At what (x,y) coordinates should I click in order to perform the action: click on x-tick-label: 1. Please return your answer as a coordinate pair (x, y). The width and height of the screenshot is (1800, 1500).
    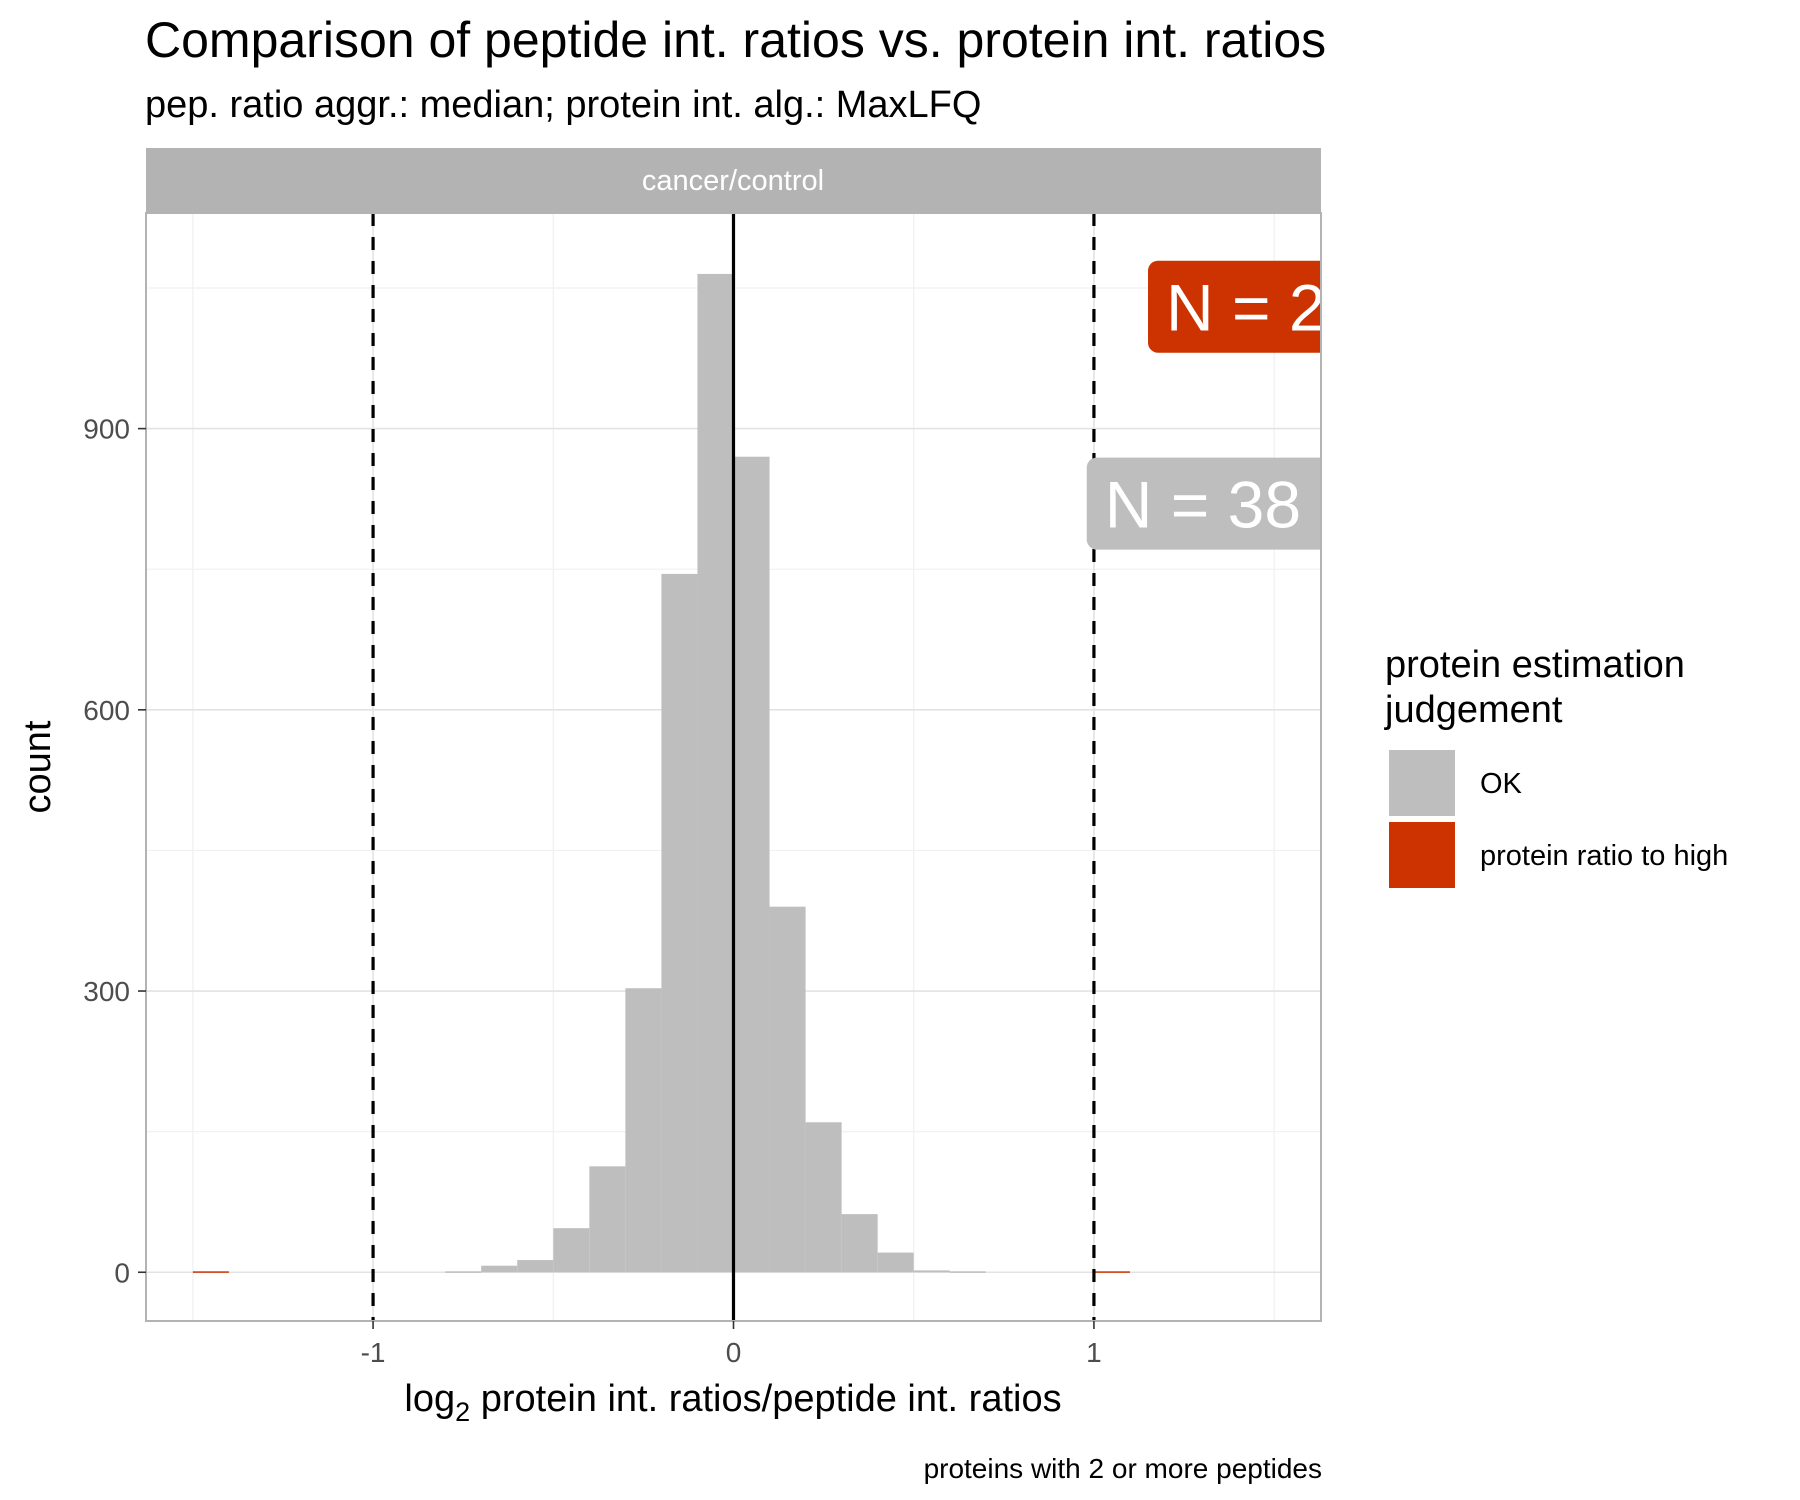
    Looking at the image, I should click on (1094, 1352).